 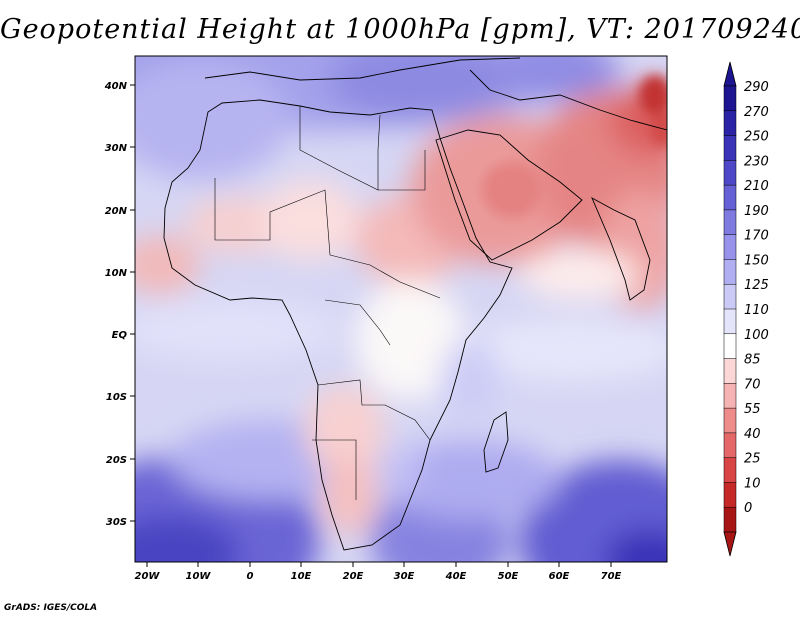 What do you see at coordinates (116, 397) in the screenshot?
I see `y-tick-10s: 10S` at bounding box center [116, 397].